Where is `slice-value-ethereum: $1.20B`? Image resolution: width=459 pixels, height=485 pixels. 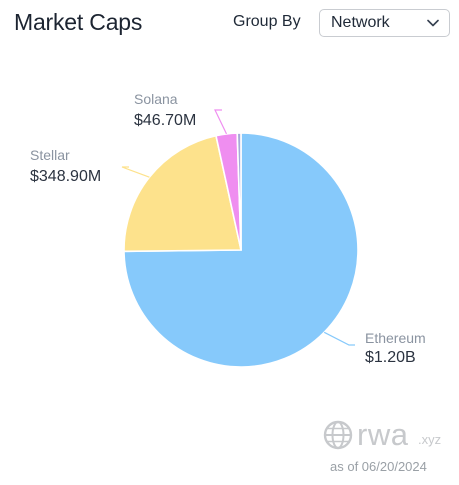 slice-value-ethereum: $1.20B is located at coordinates (390, 357).